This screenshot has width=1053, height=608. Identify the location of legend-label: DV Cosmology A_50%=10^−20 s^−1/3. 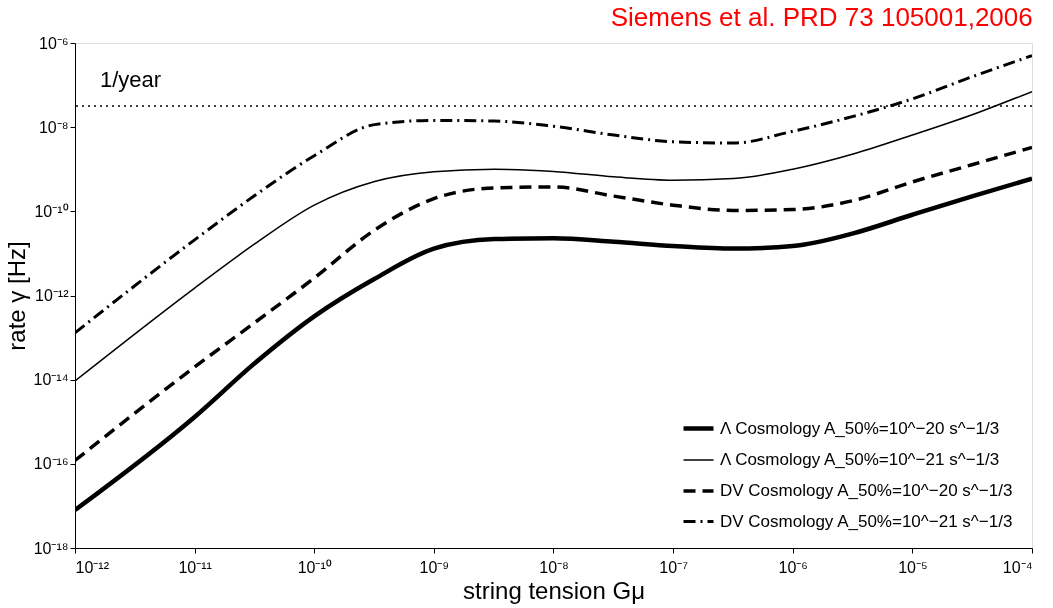
(866, 490).